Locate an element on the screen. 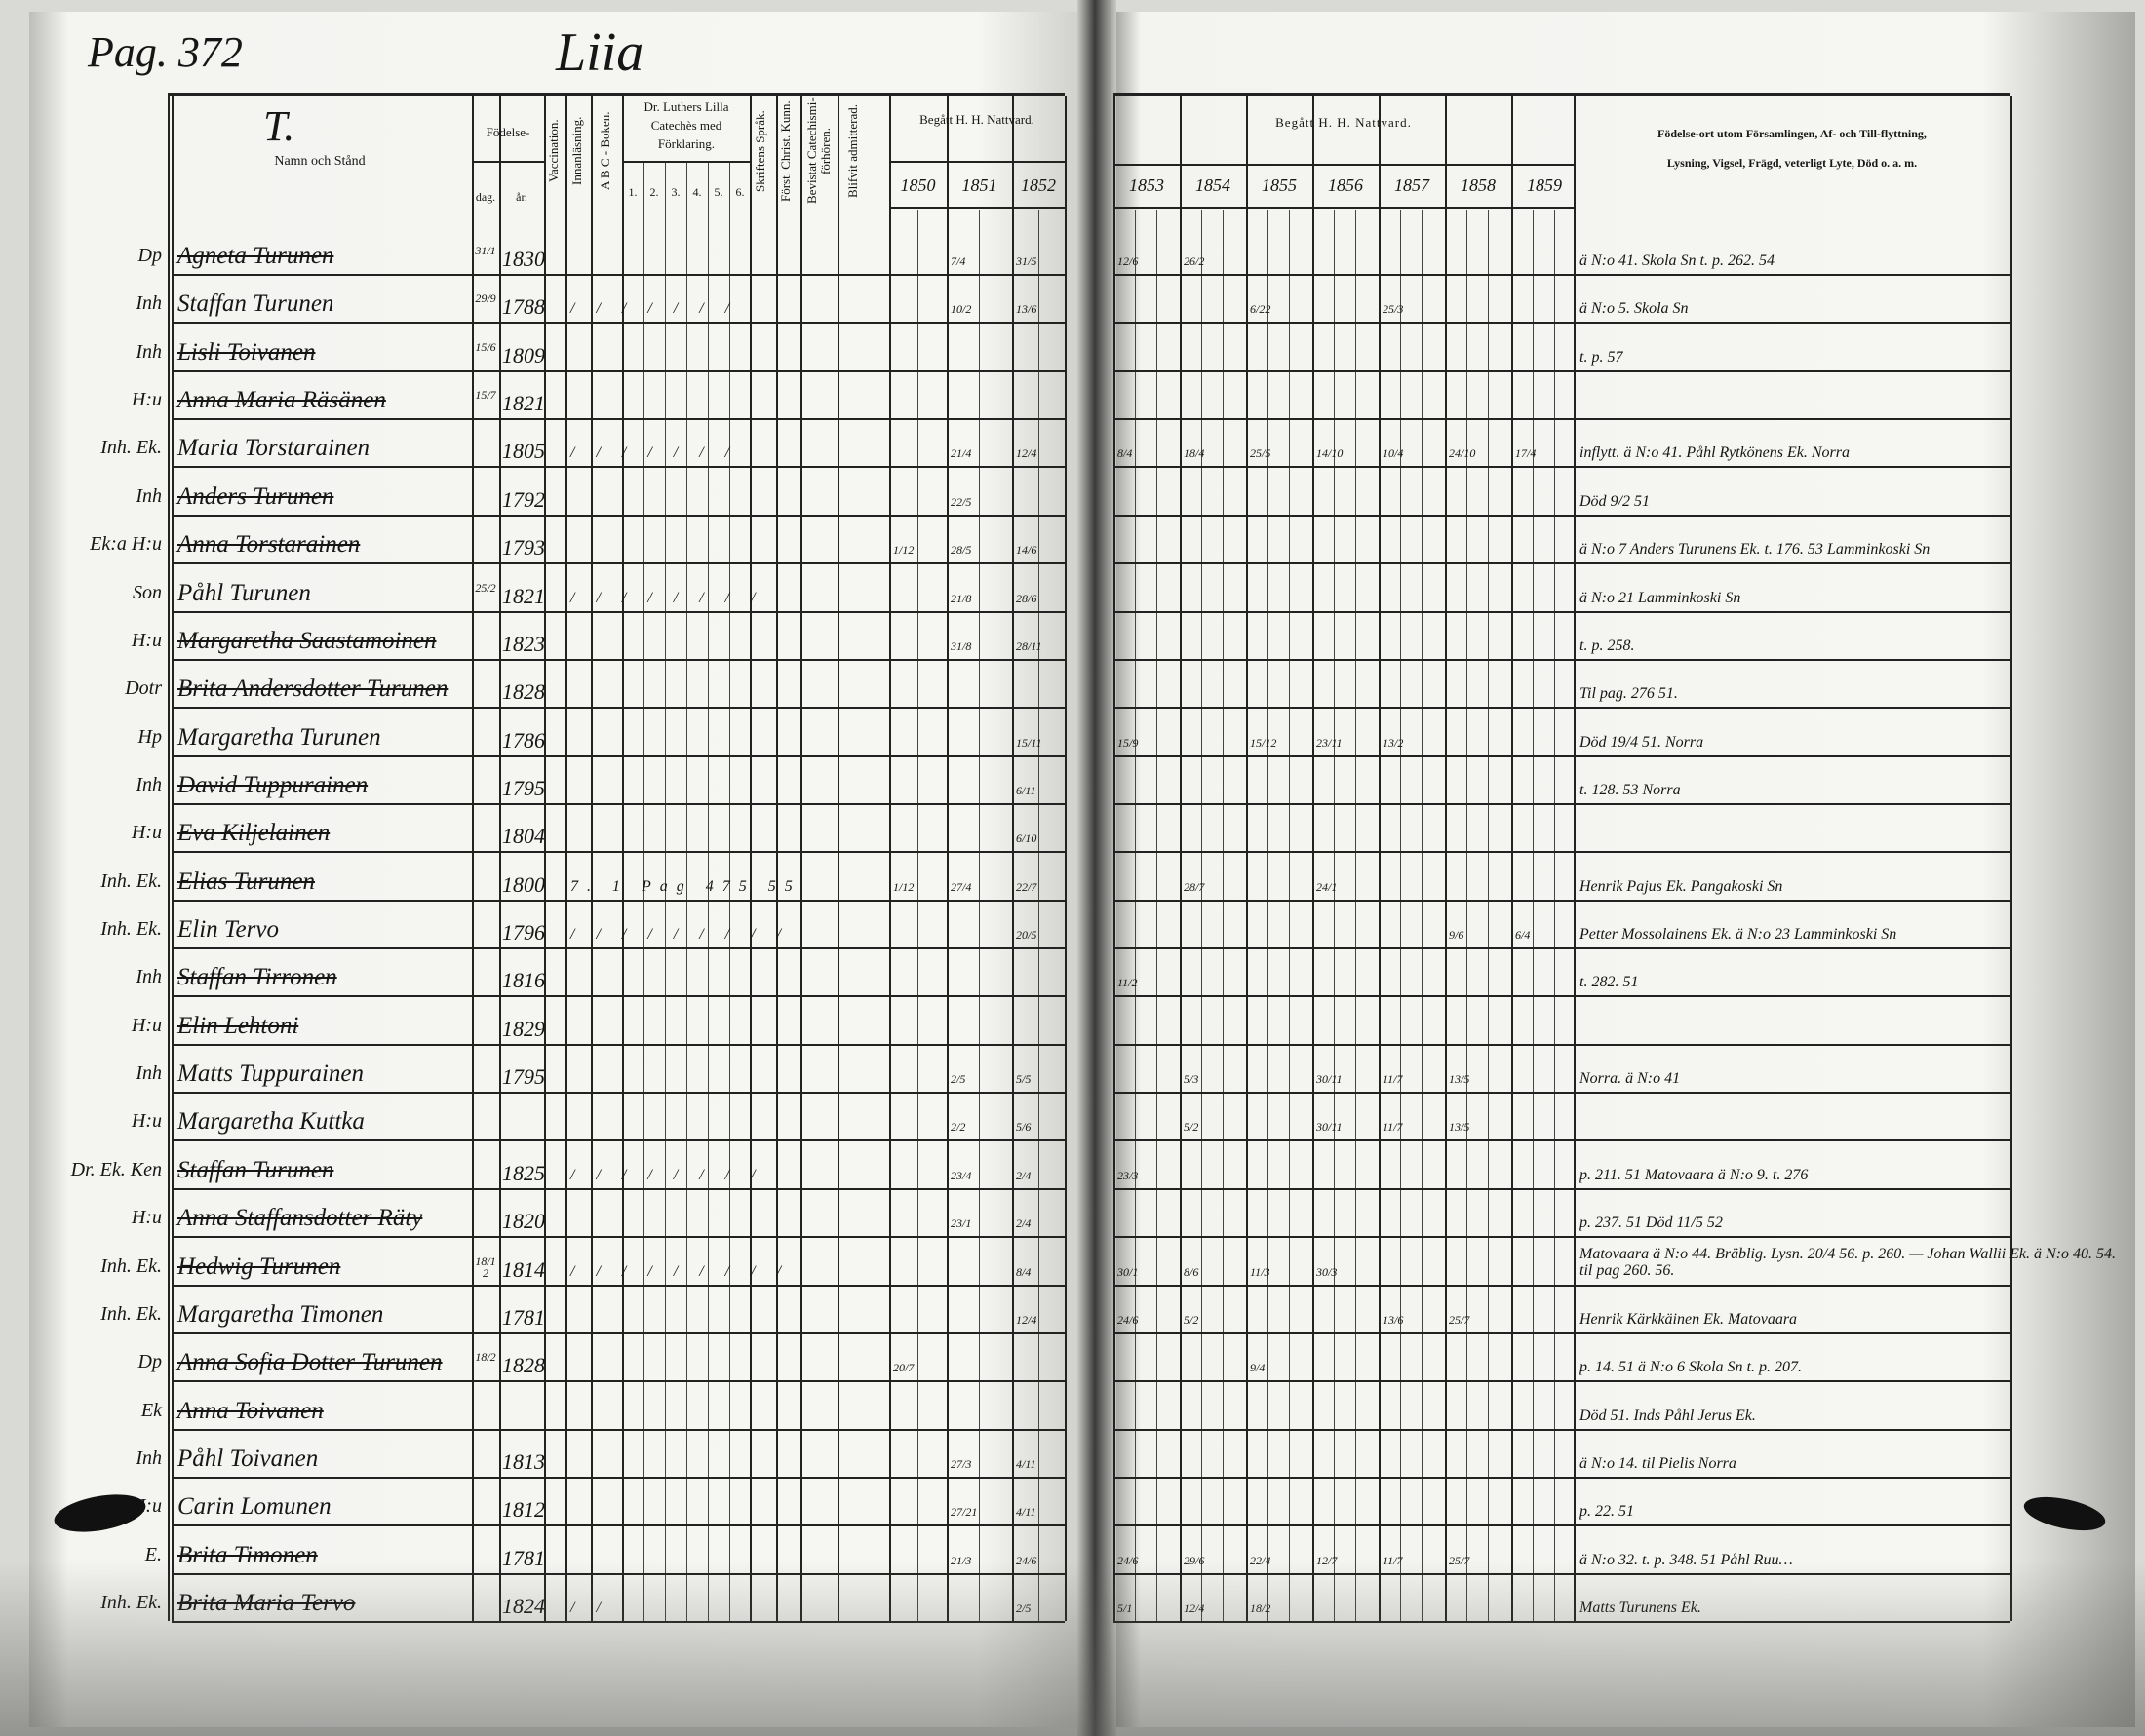 Image resolution: width=2145 pixels, height=1736 pixels. row-name: David Tuppurainen is located at coordinates (273, 784).